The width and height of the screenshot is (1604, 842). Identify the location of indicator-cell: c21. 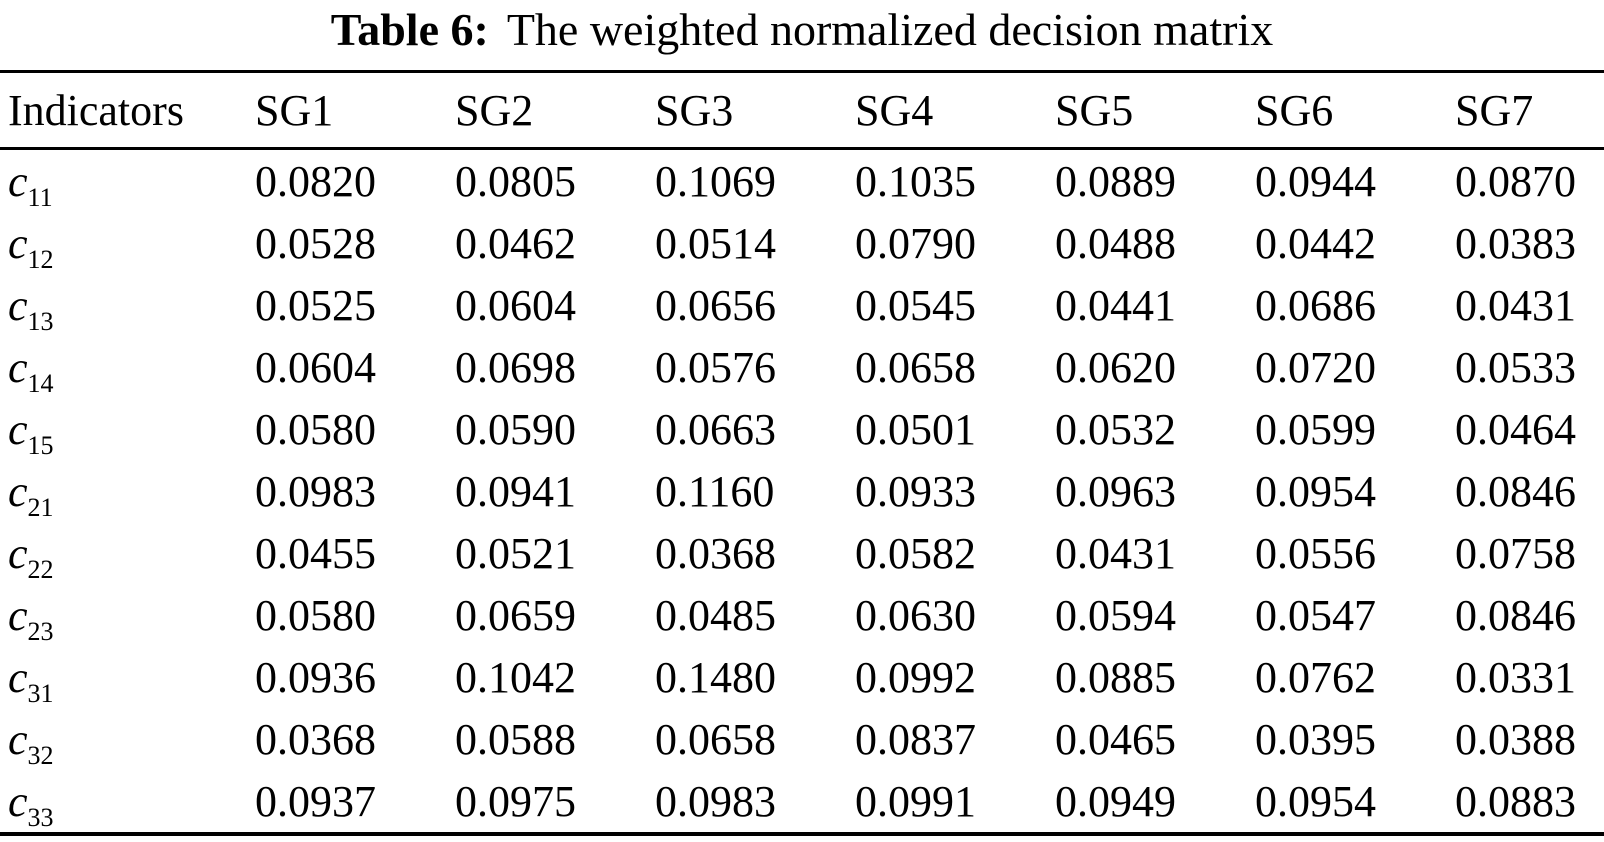
(127, 491).